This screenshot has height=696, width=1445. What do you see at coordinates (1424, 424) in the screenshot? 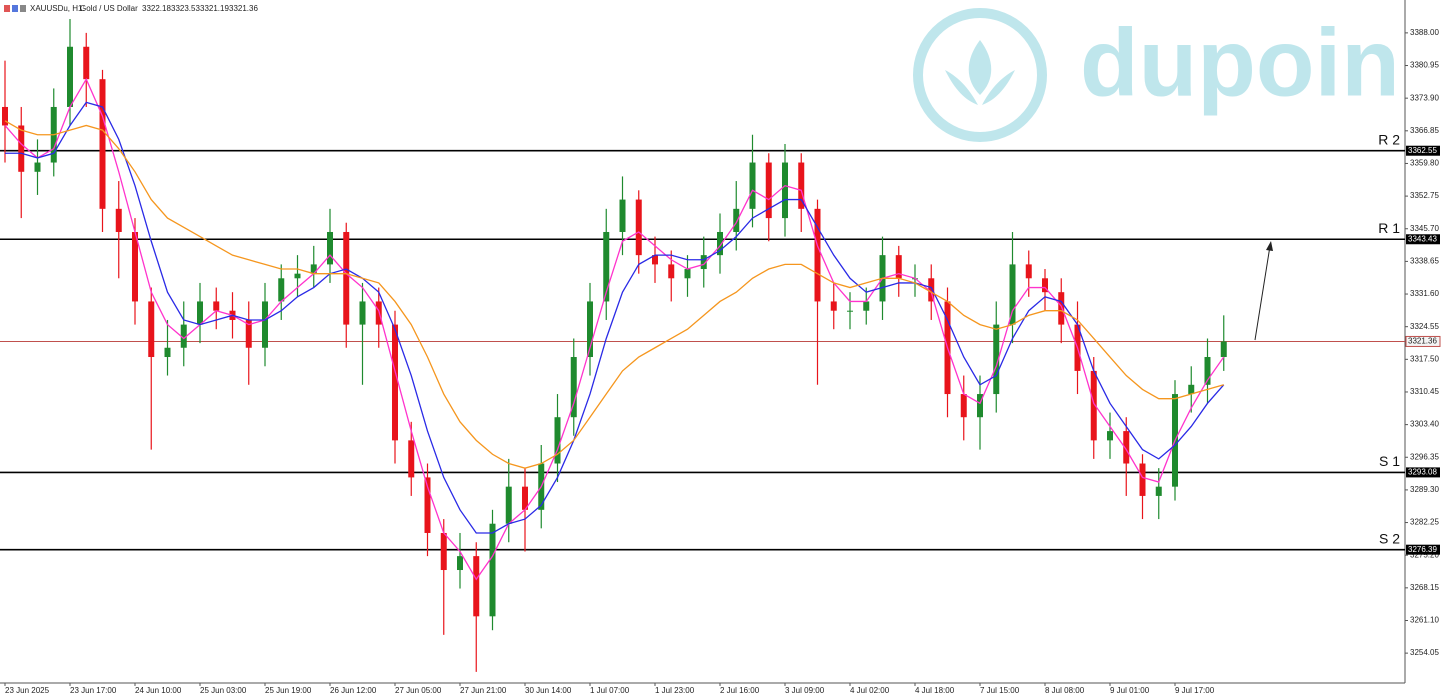
I see `y-tick-label: 3303.40` at bounding box center [1424, 424].